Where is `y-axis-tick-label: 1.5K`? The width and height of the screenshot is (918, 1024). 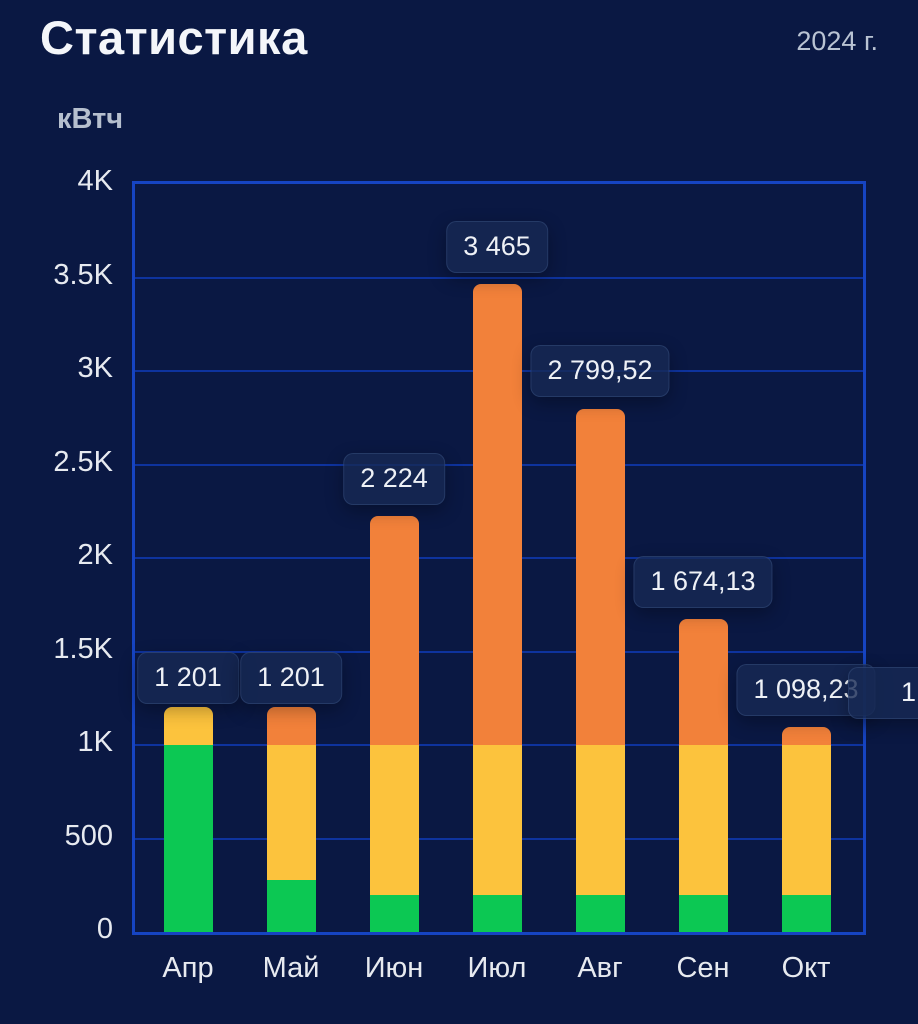
y-axis-tick-label: 1.5K is located at coordinates (83, 648).